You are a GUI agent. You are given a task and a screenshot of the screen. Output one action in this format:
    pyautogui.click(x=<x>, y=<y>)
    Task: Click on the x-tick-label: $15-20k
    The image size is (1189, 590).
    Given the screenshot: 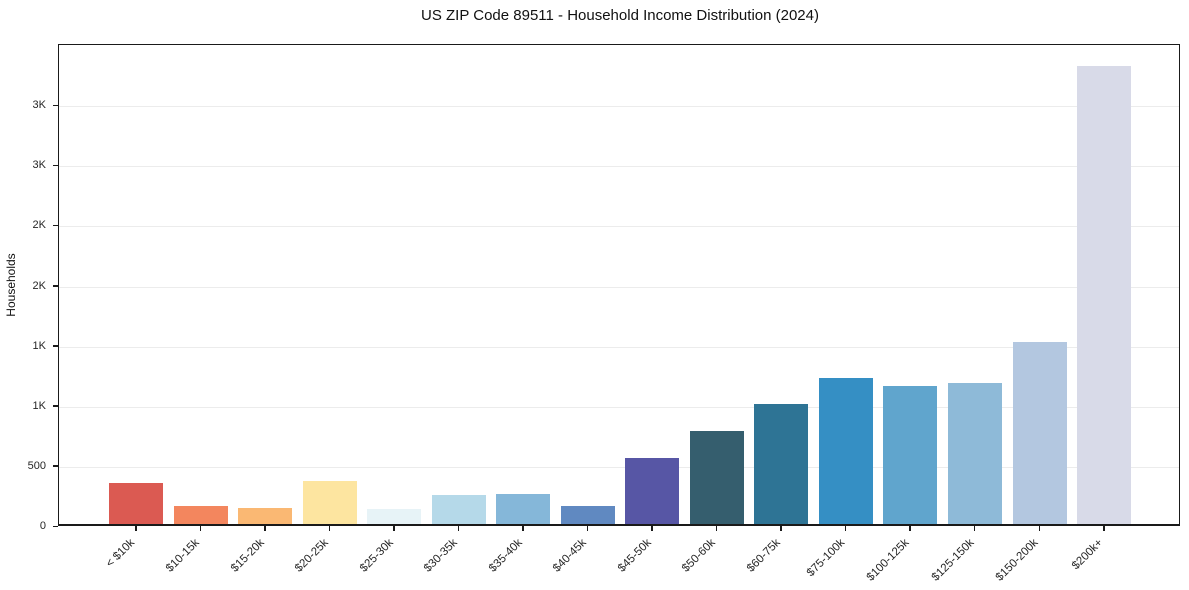 What is the action you would take?
    pyautogui.click(x=247, y=555)
    